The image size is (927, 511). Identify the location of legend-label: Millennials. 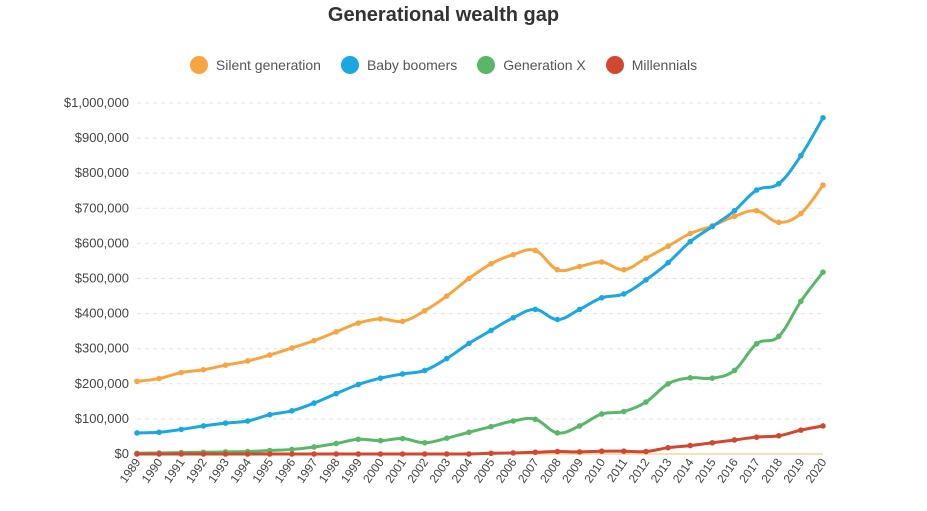
(664, 65).